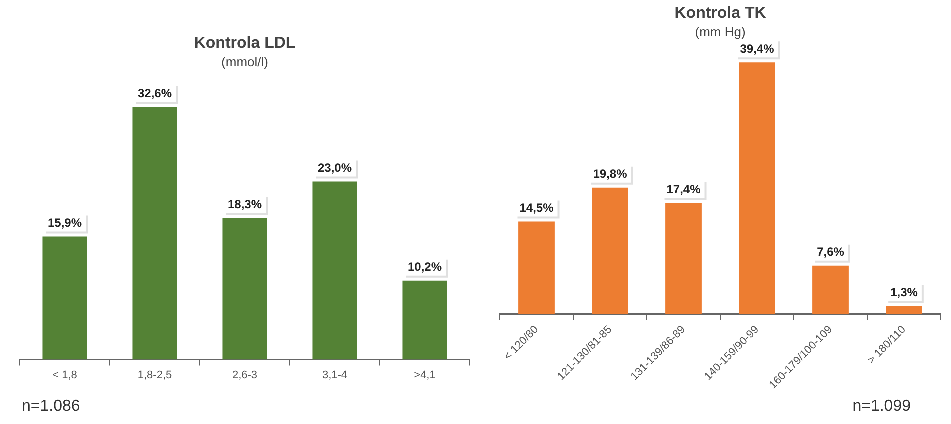  Describe the element at coordinates (881, 407) in the screenshot. I see `text: n=1.099` at that location.